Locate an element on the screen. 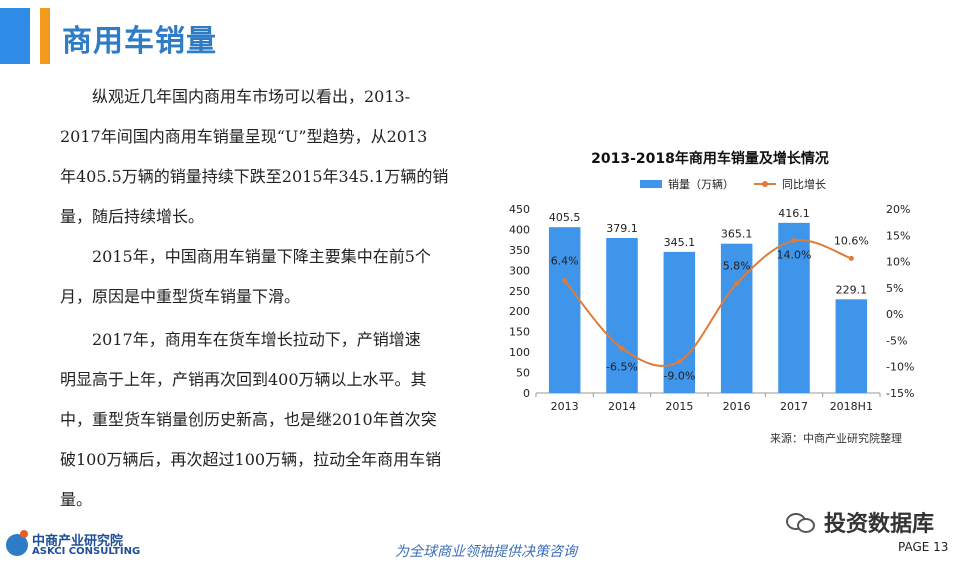 Image resolution: width=976 pixels, height=563 pixels. p1-line: 2017年间国内商用车销量呈现“U”型趋势，从2013 is located at coordinates (244, 136).